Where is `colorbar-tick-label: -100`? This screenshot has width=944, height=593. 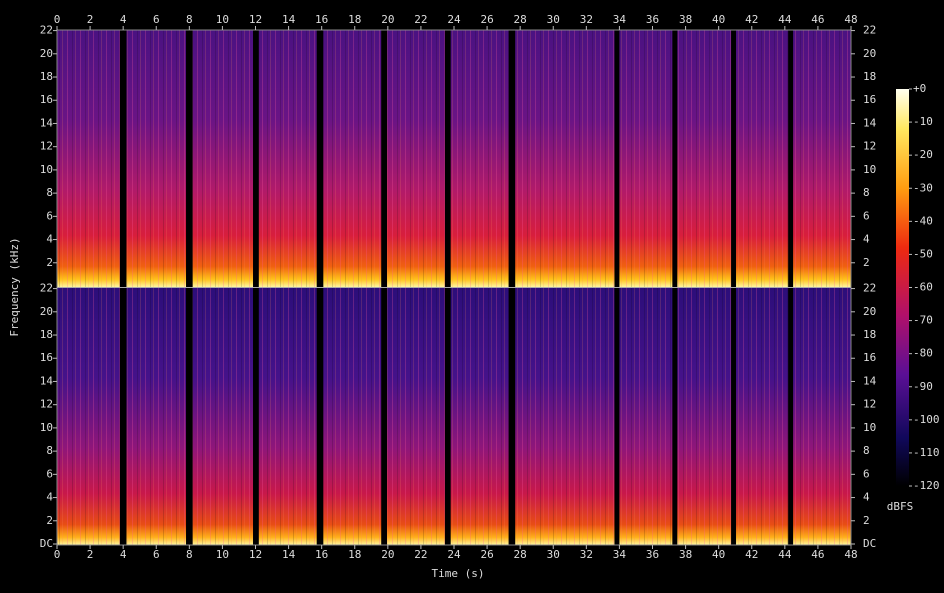
colorbar-tick-label: -100 is located at coordinates (926, 419).